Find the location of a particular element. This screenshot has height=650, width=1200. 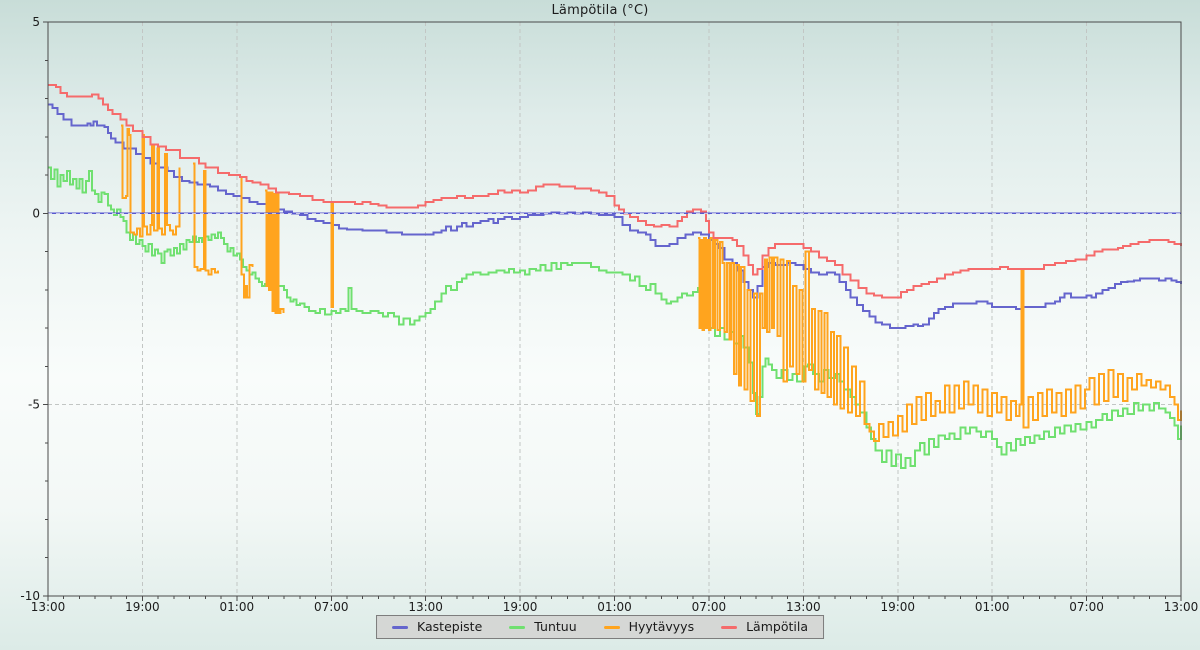

legend-item-hyytavyys: Hyytävyys is located at coordinates (649, 626).